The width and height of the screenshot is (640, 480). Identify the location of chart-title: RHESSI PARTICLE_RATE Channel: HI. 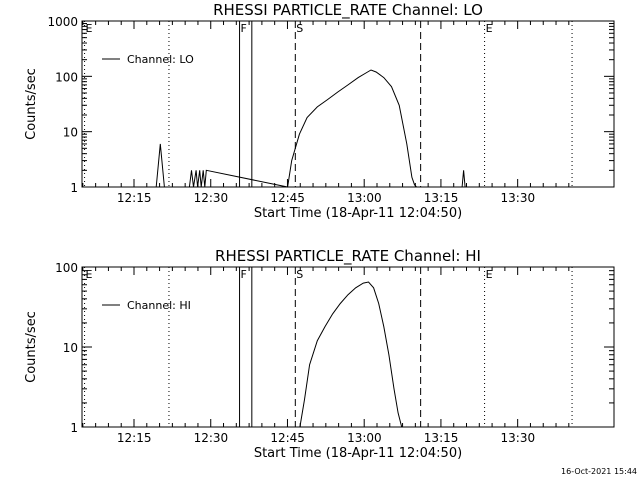
(348, 256).